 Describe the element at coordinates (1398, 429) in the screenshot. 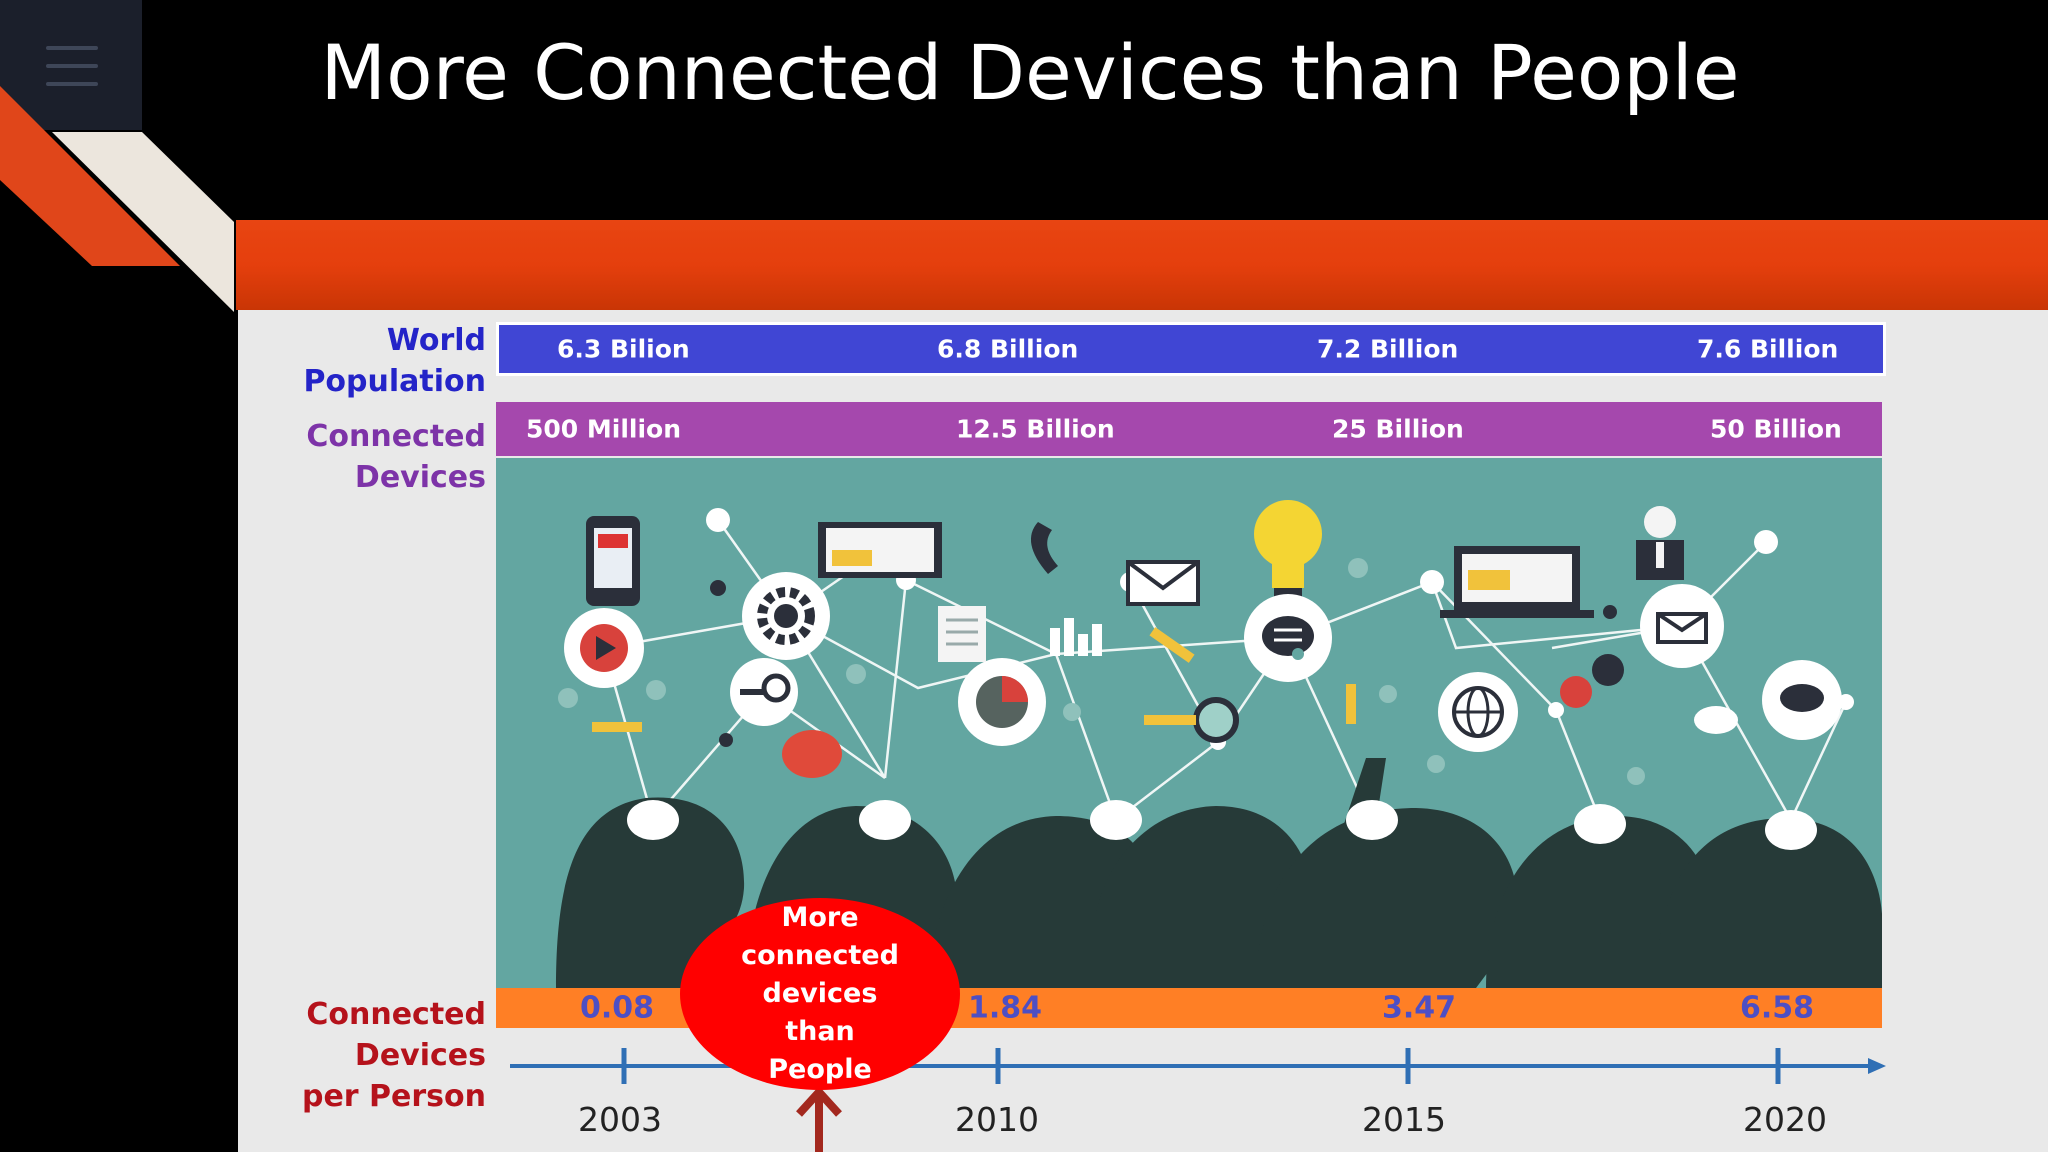

I see `devices-2015: 25 Billion` at that location.